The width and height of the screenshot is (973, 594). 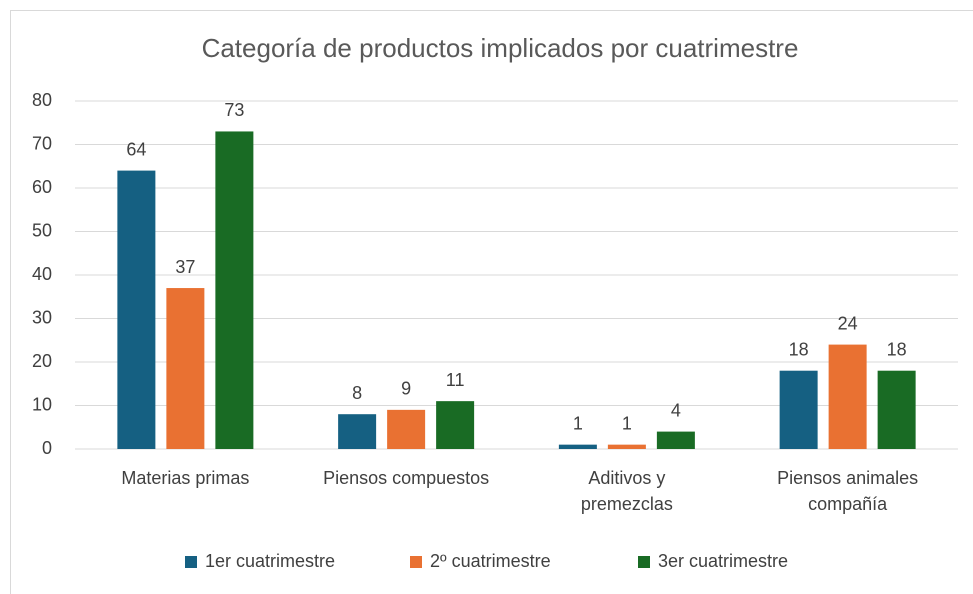 I want to click on y-tick-label: 60, so click(x=42, y=187).